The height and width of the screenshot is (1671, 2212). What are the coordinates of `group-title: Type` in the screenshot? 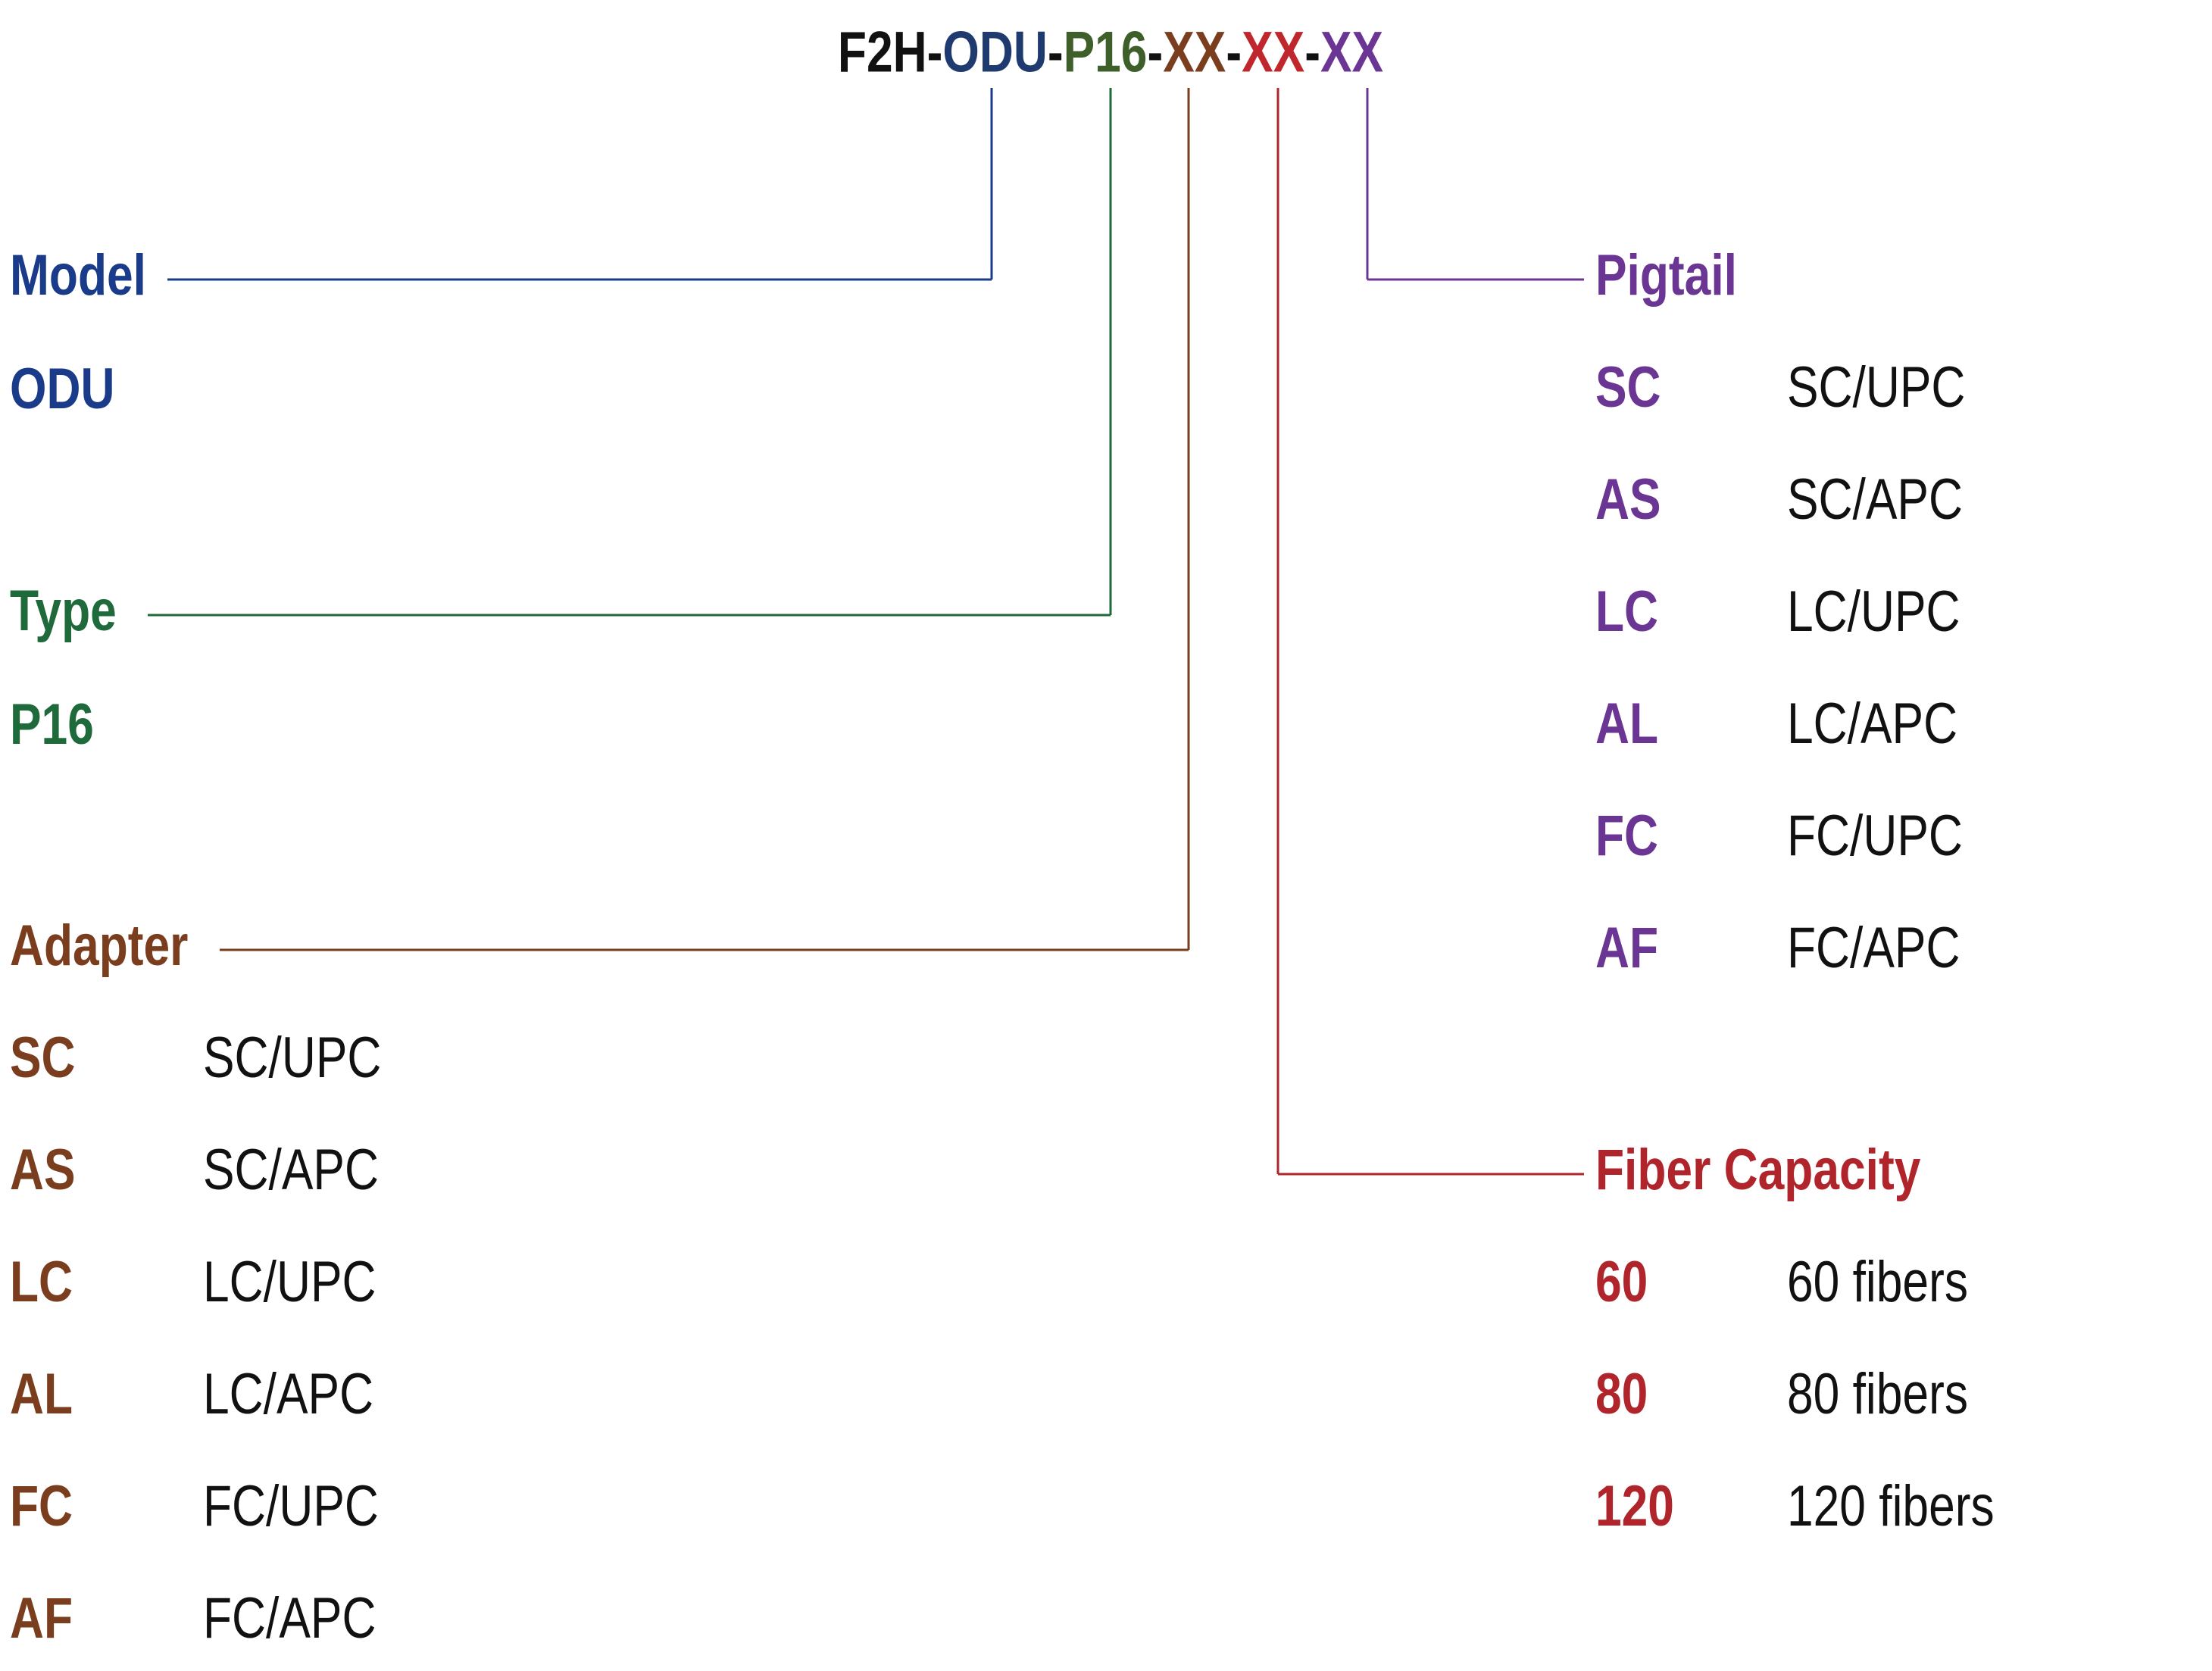 It's located at (64, 610).